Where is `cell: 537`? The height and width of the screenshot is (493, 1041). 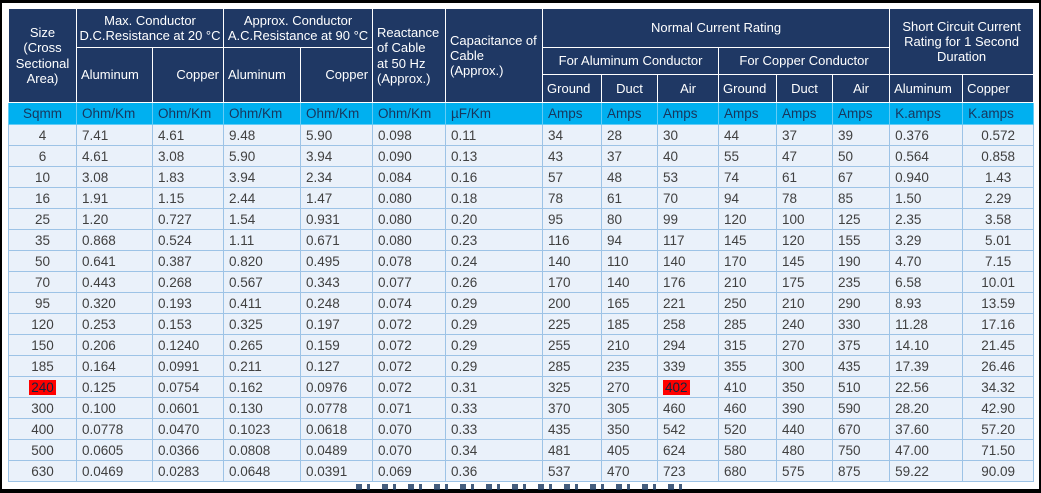 cell: 537 is located at coordinates (572, 471).